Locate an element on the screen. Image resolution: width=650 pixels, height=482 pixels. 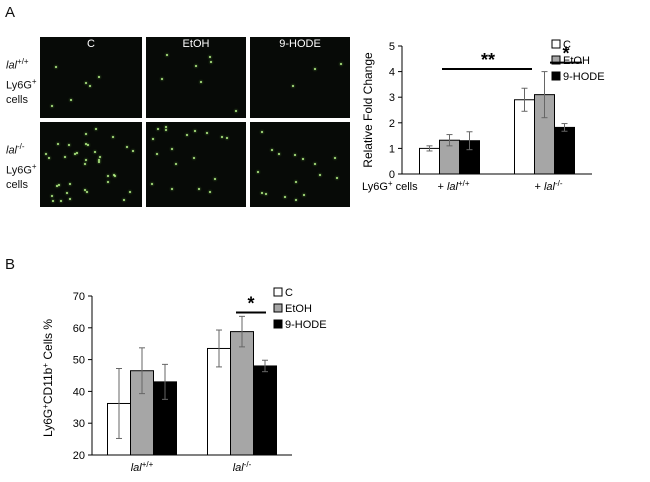
y-tick-label: 1 is located at coordinates (392, 149).